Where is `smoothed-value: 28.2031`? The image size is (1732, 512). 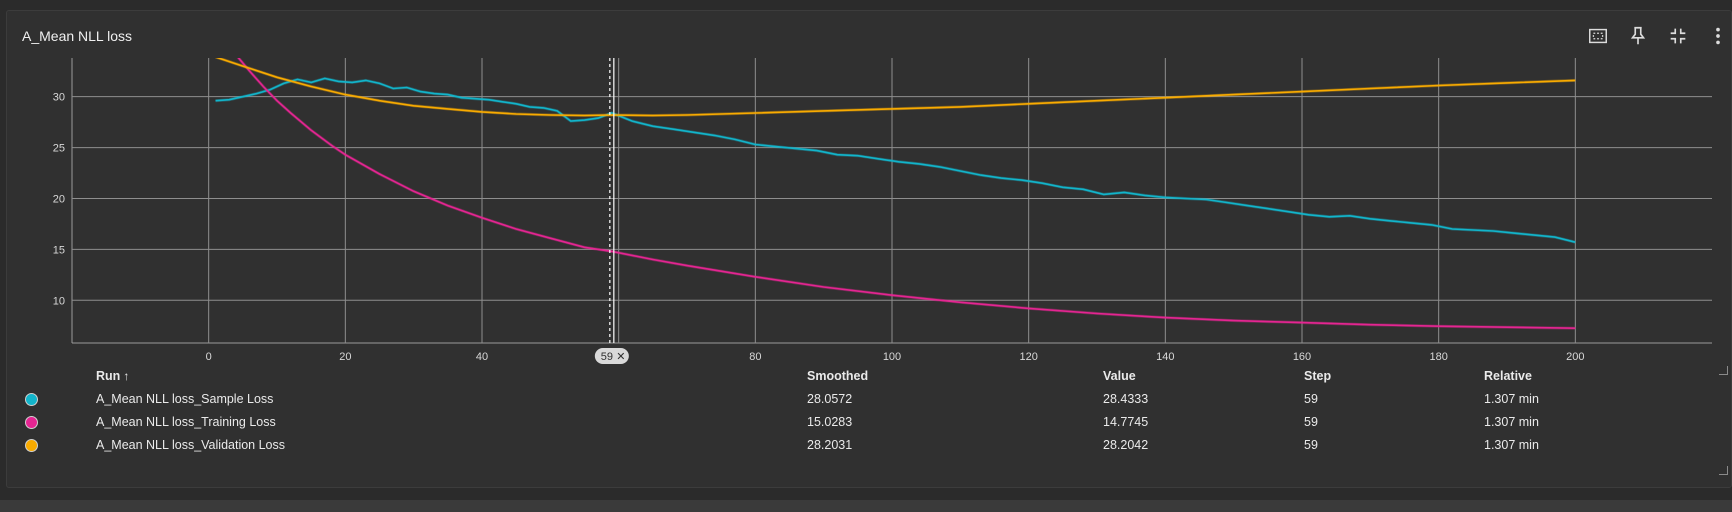
smoothed-value: 28.2031 is located at coordinates (830, 444).